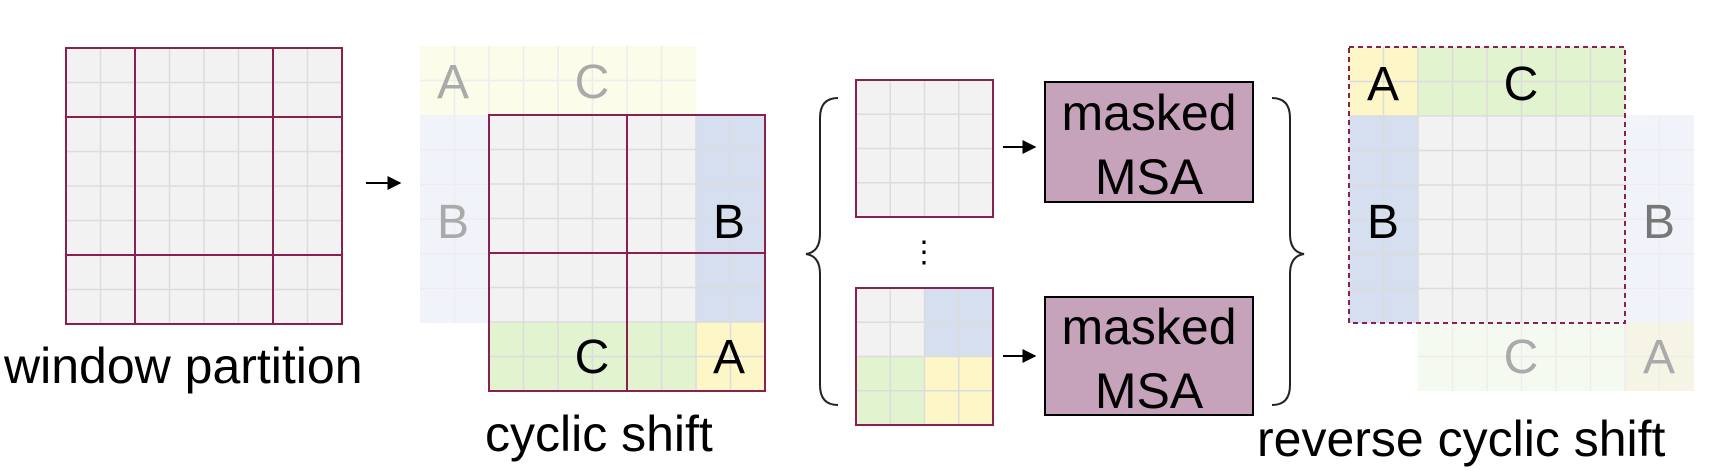  Describe the element at coordinates (183, 366) in the screenshot. I see `window-partition-label: window partition` at that location.